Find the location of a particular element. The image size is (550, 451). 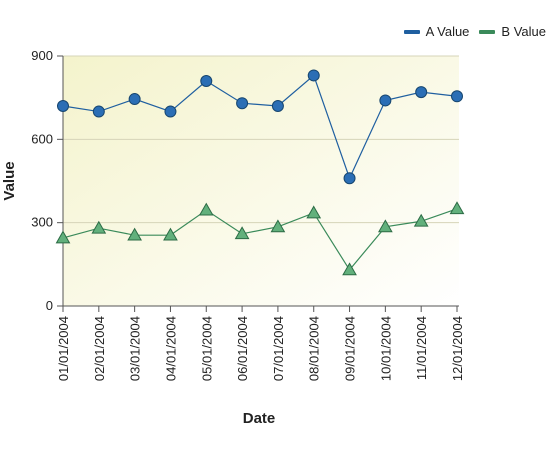

legend-item-a: A Value is located at coordinates (436, 31).